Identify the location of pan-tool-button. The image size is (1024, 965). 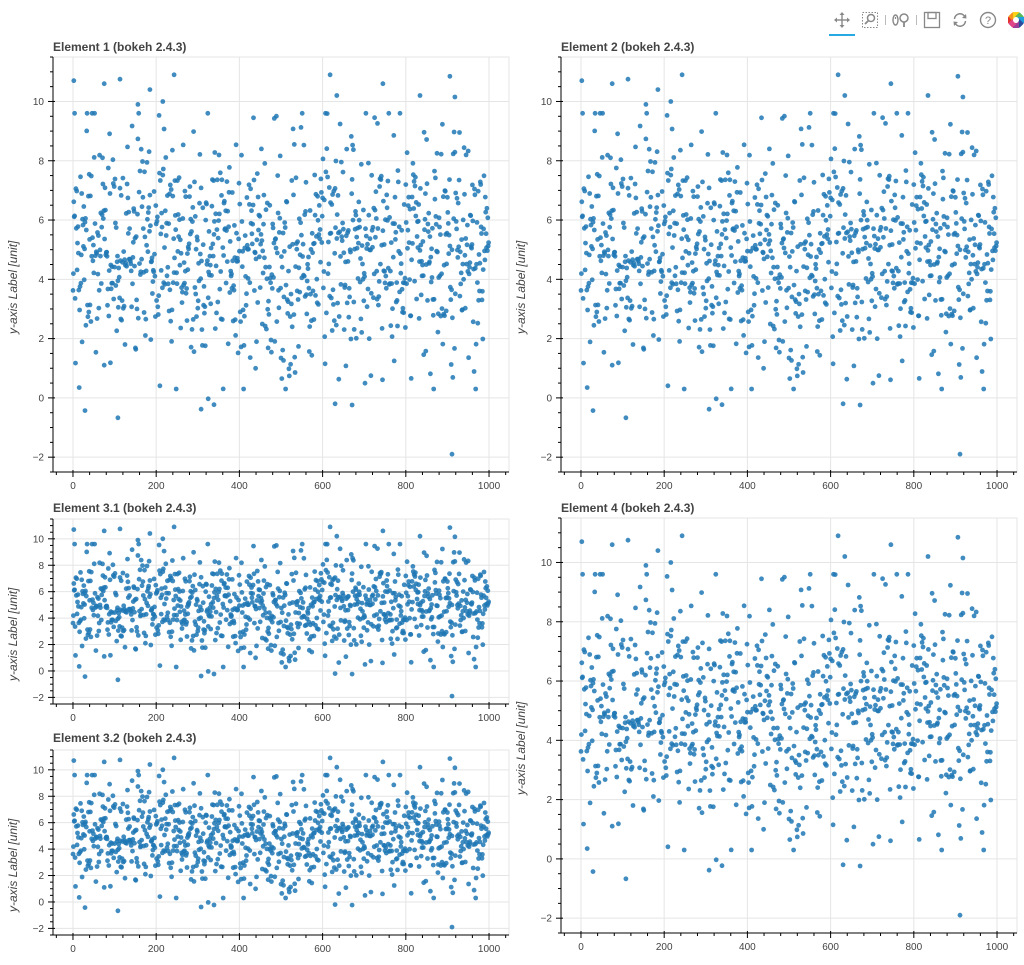
(842, 20).